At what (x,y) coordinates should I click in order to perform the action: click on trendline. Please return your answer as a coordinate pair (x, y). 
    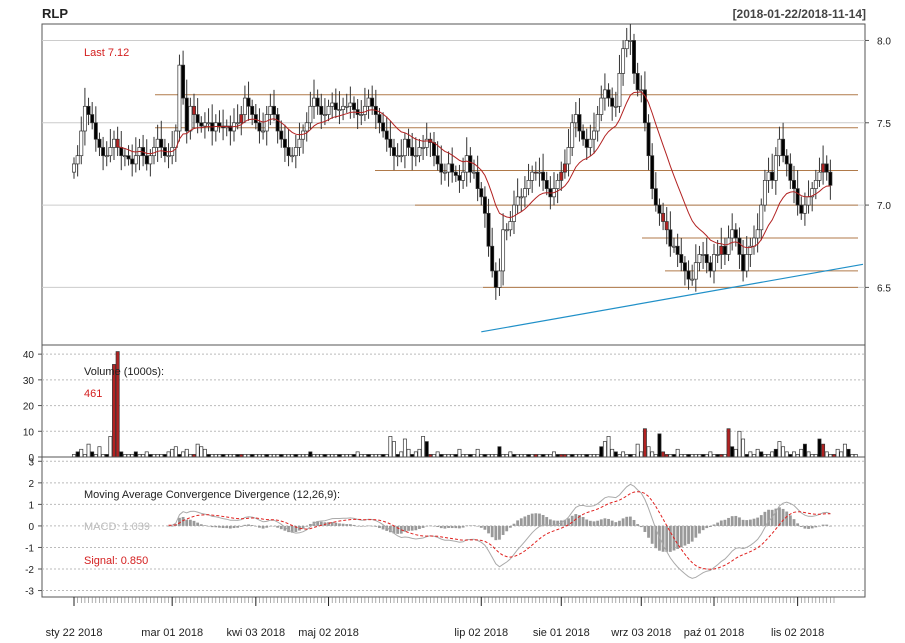
    Looking at the image, I should click on (672, 298).